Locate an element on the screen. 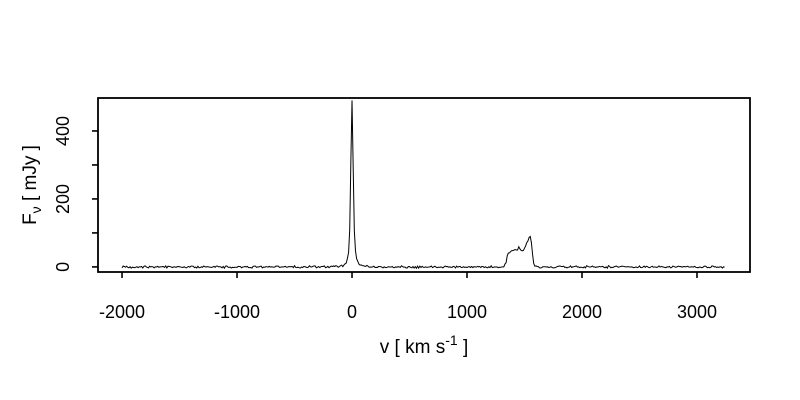  y-axis-label-subscript: ν is located at coordinates (36, 209).